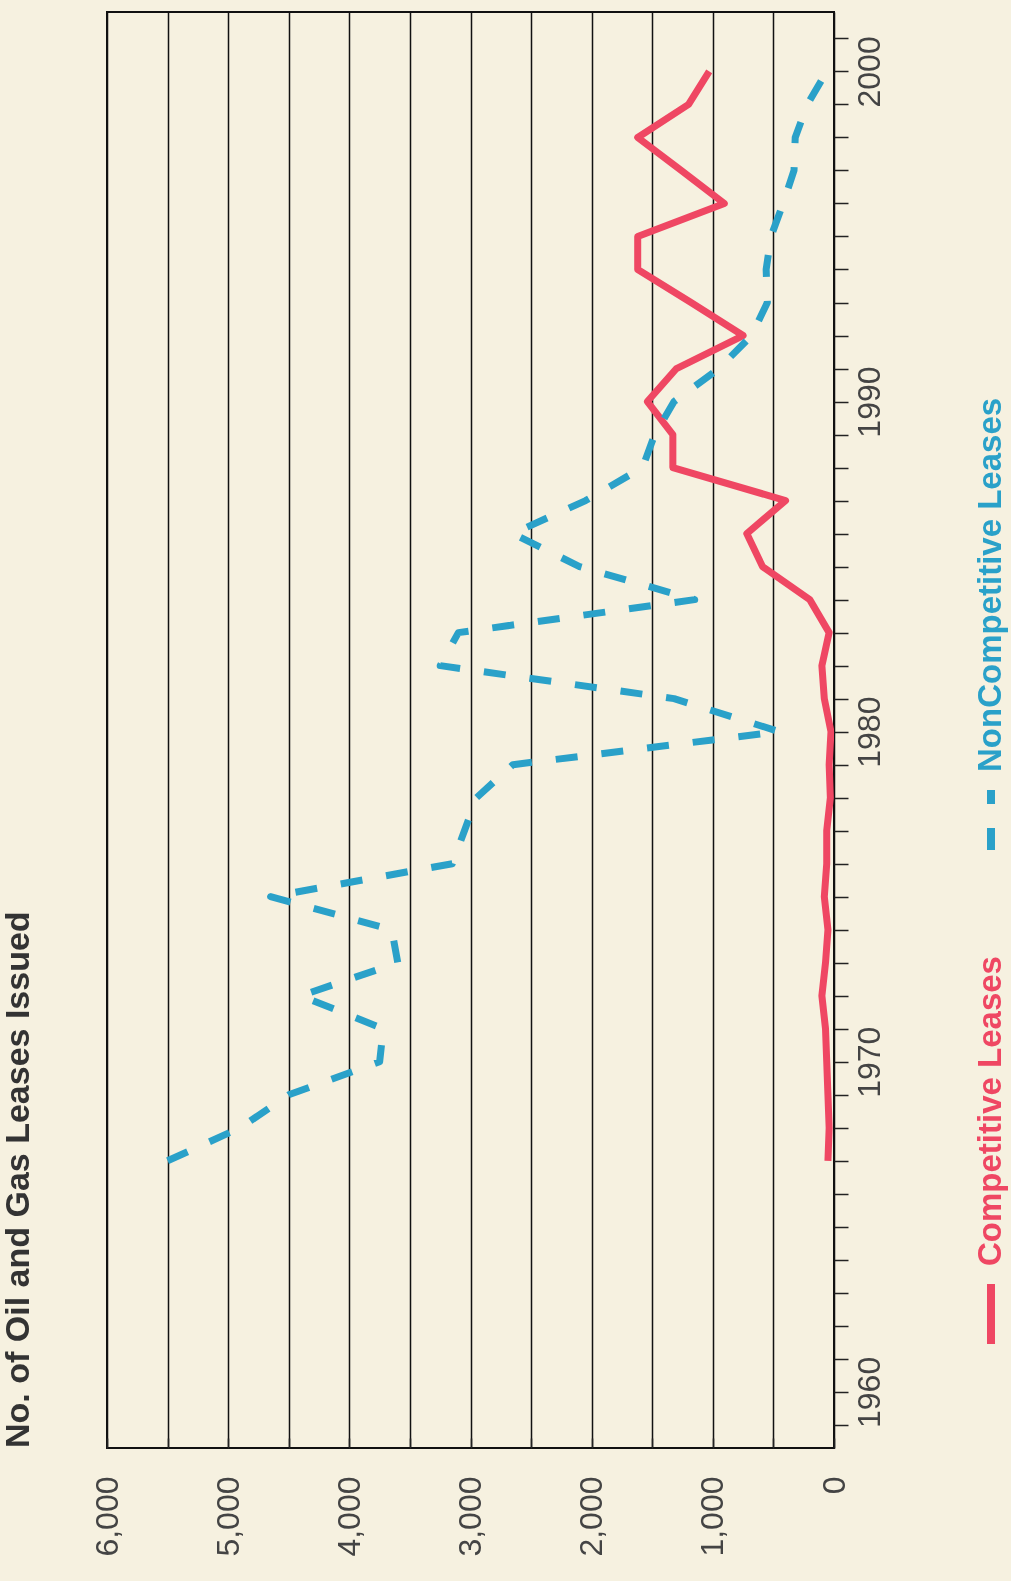  What do you see at coordinates (591, 1516) in the screenshot?
I see `x-tick-label: 2,000` at bounding box center [591, 1516].